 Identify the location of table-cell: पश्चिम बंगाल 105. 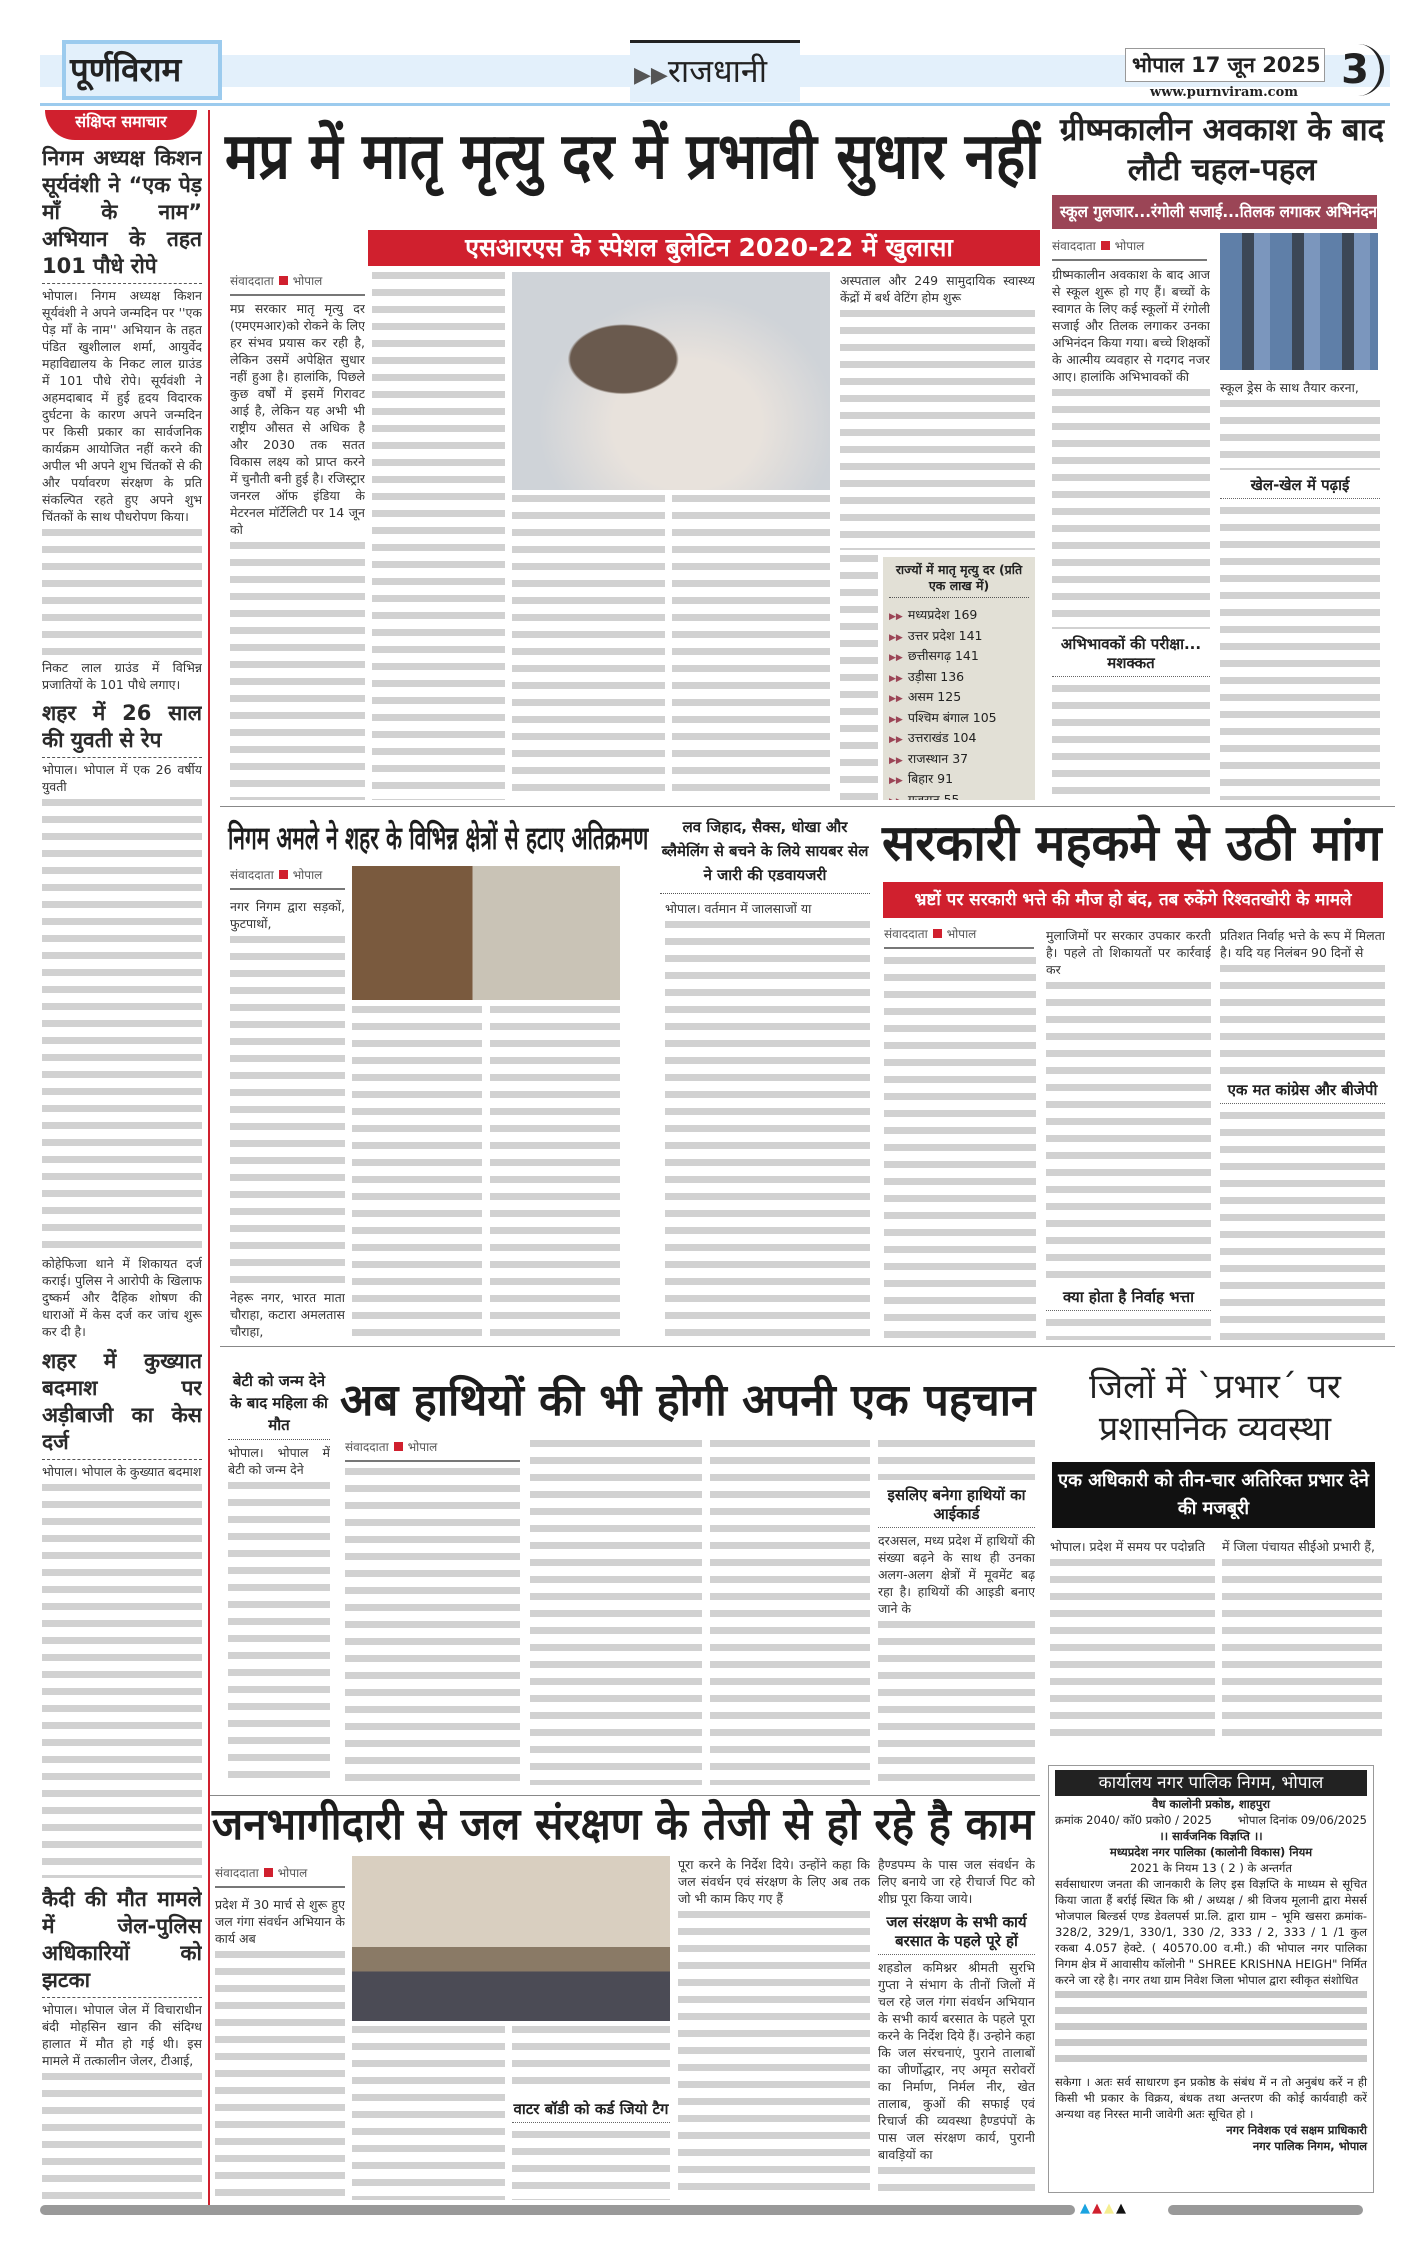
(952, 717).